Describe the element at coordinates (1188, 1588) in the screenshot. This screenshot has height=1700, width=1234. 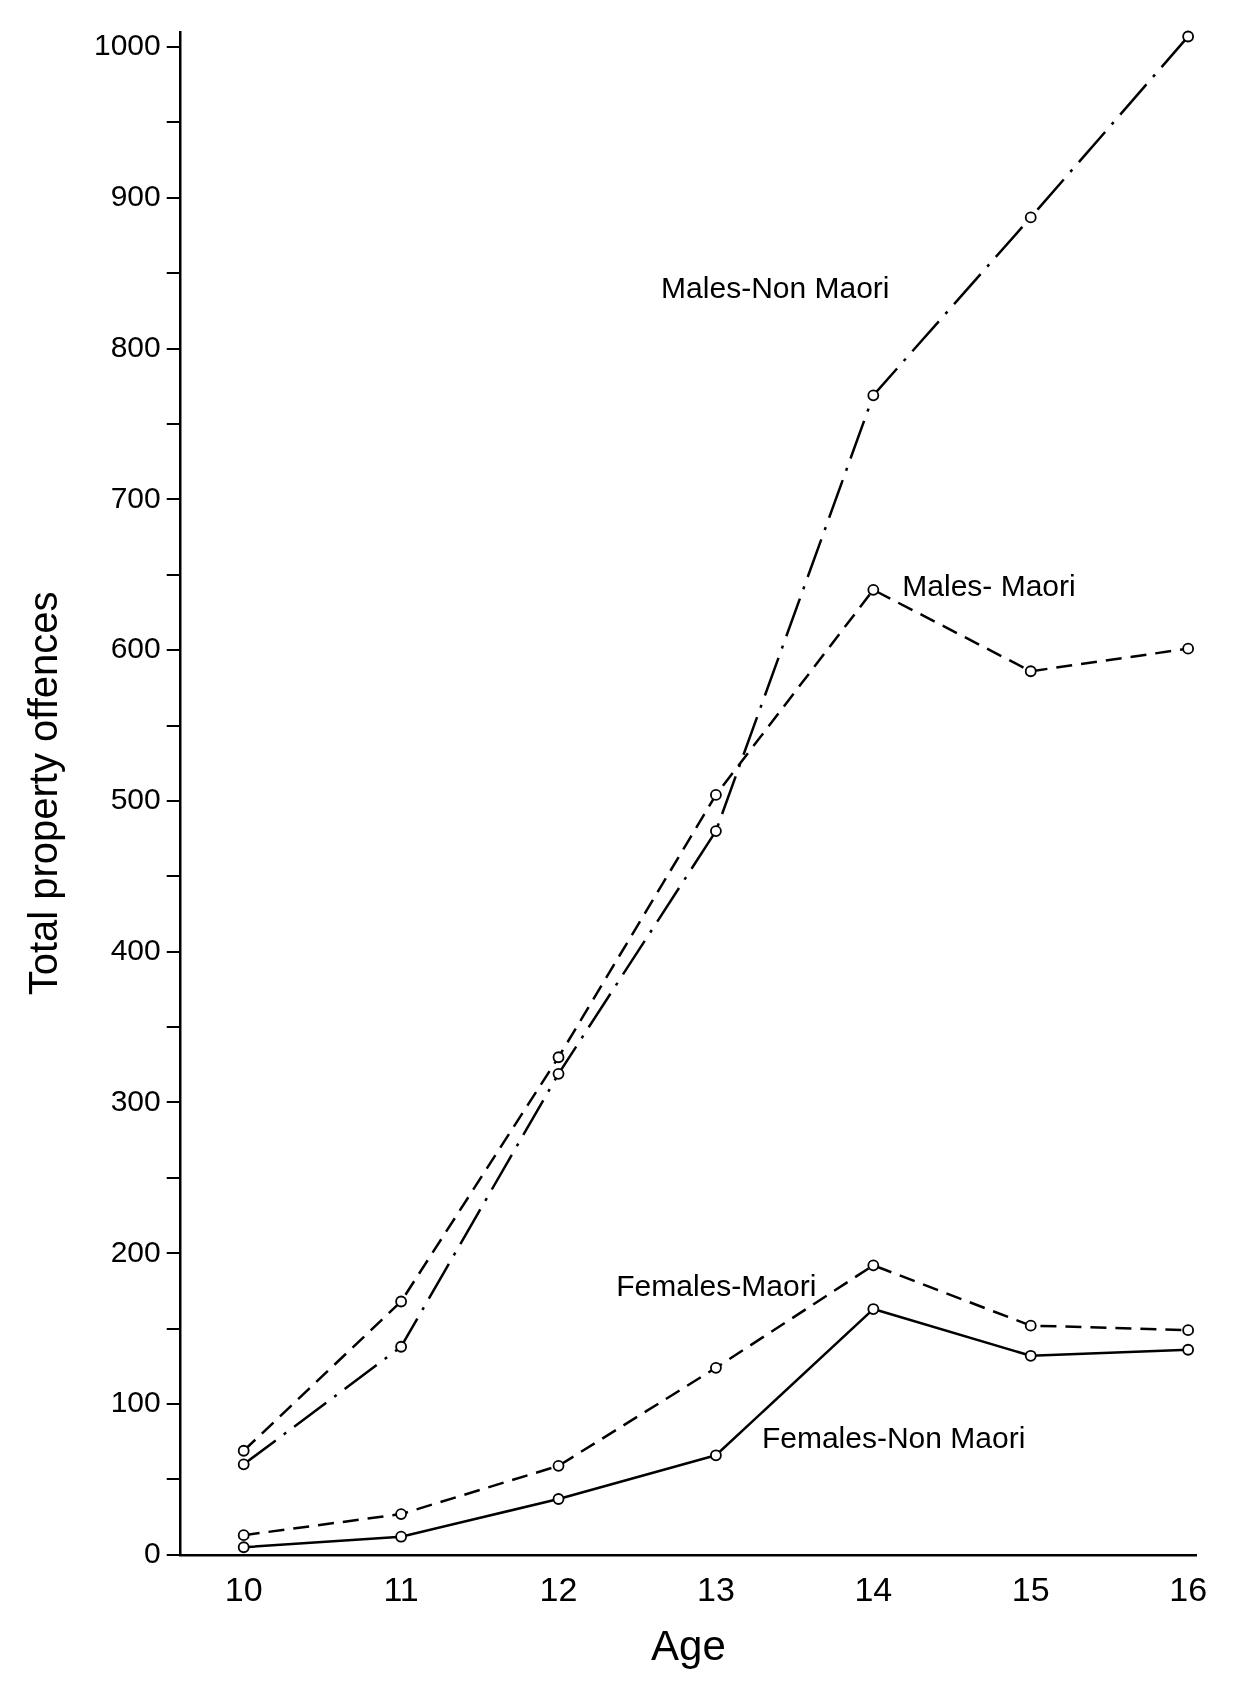
I see `x-tick-label: 16` at that location.